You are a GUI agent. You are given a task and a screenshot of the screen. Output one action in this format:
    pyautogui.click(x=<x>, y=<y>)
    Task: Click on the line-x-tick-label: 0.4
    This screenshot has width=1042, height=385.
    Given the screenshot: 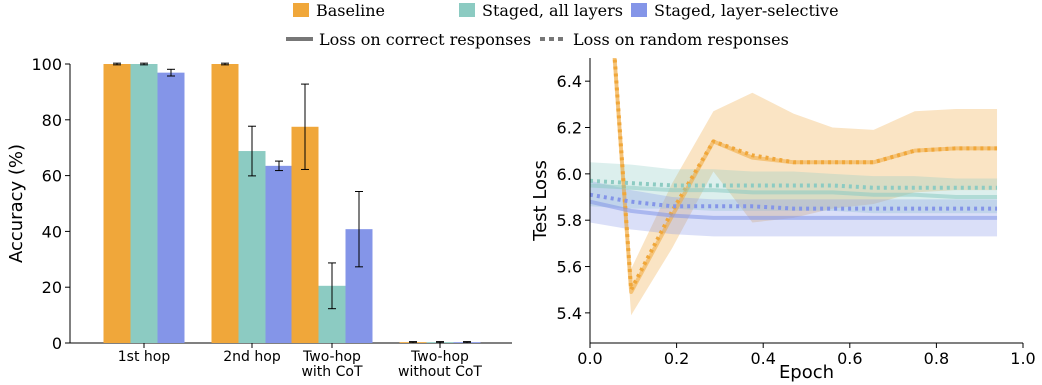 What is the action you would take?
    pyautogui.click(x=762, y=358)
    